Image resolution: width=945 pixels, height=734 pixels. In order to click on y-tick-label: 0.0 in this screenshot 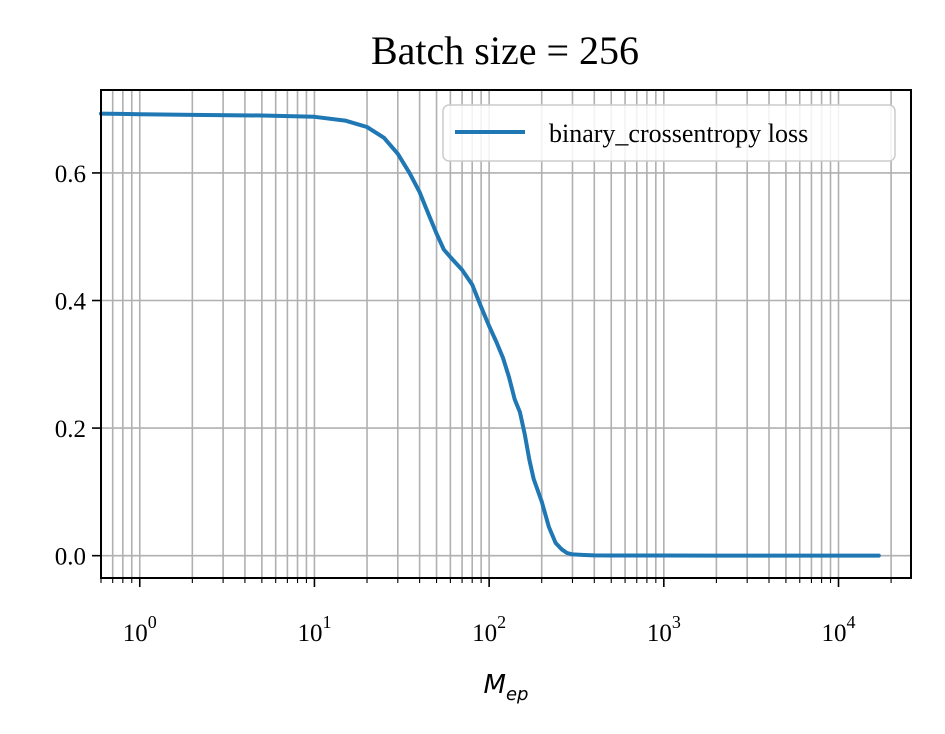, I will do `click(70, 557)`.